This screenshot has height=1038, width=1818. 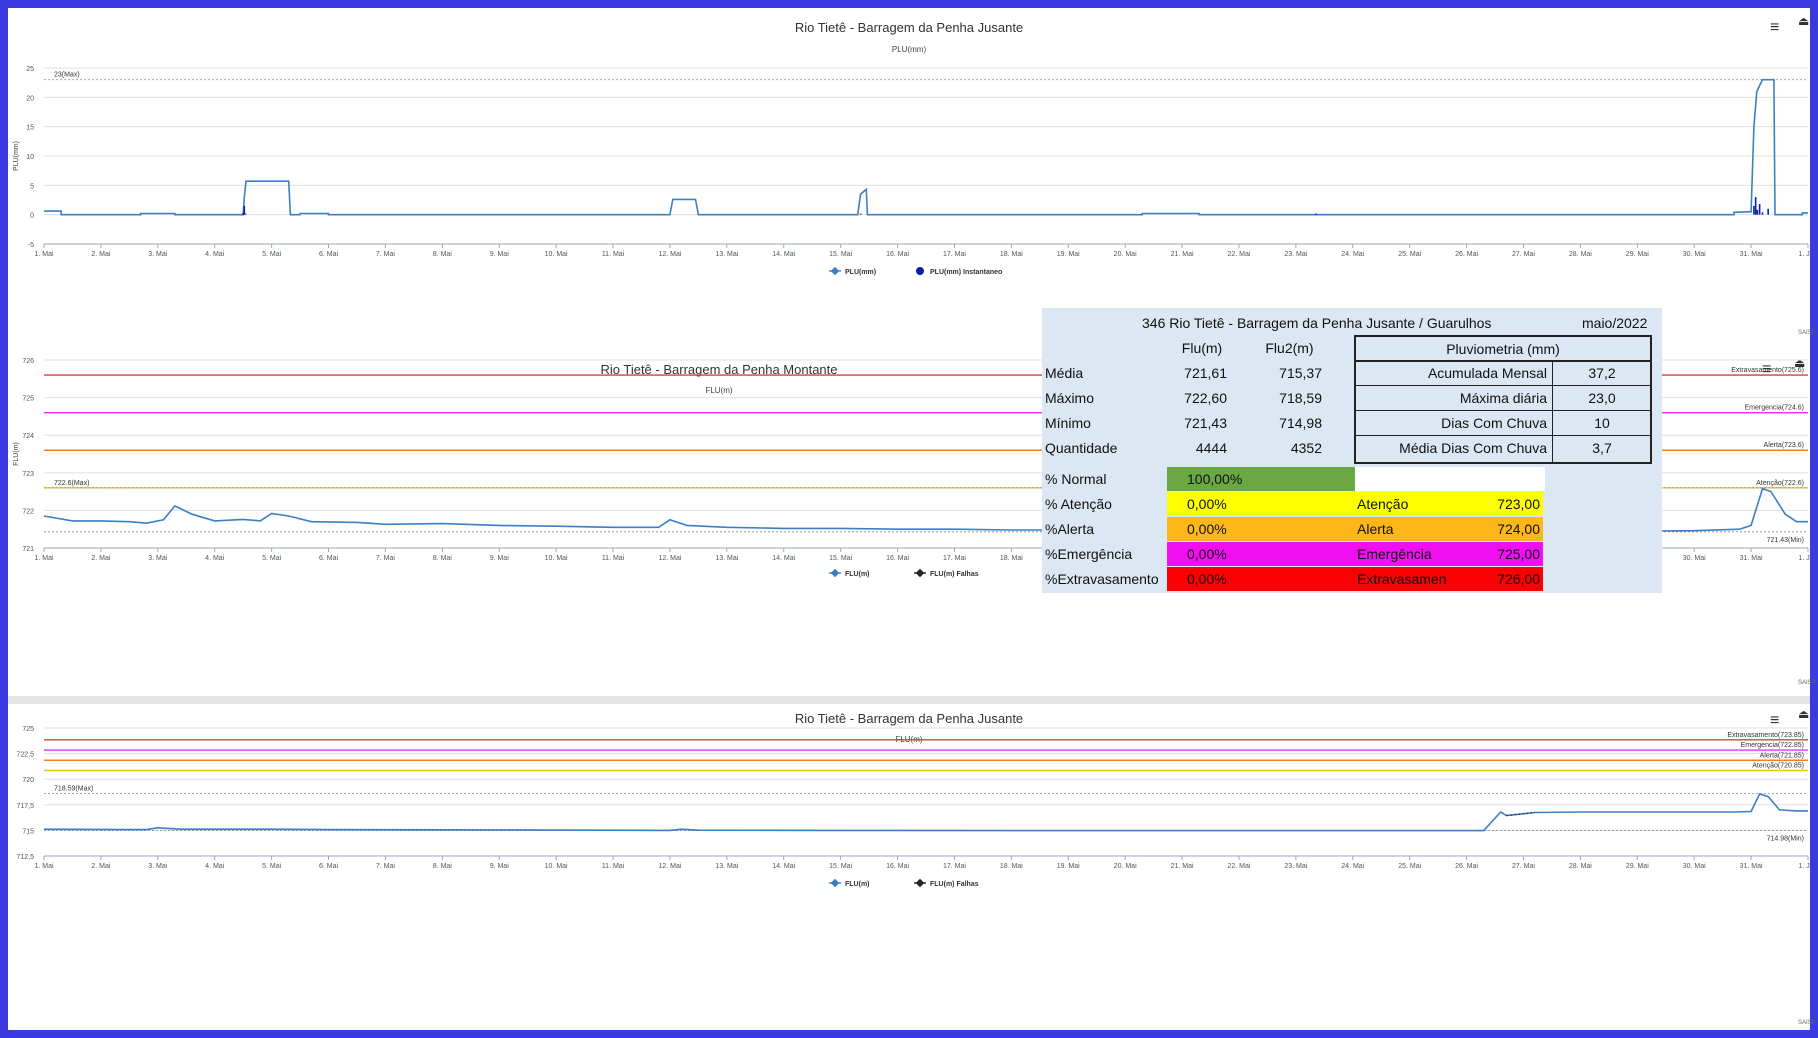 I want to click on stats-pluv-label: Média Dias Com Chuva, so click(x=1473, y=448).